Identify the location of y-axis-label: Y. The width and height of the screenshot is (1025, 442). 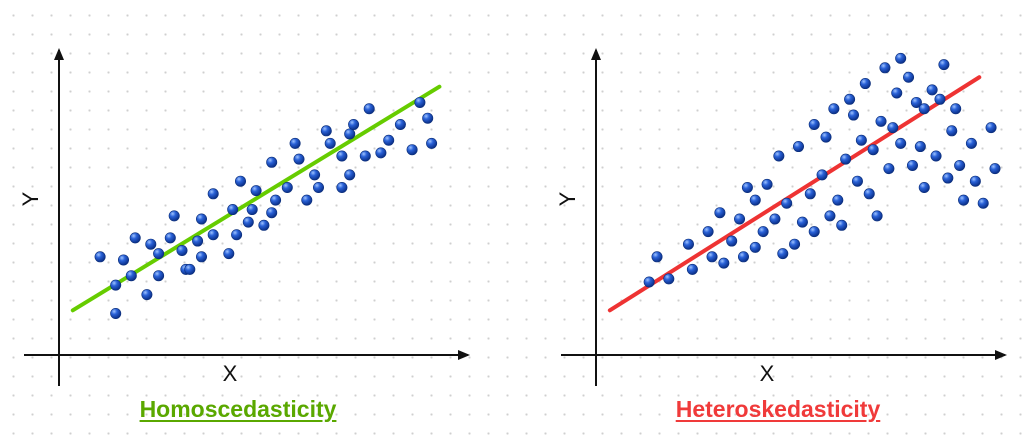
(567, 198).